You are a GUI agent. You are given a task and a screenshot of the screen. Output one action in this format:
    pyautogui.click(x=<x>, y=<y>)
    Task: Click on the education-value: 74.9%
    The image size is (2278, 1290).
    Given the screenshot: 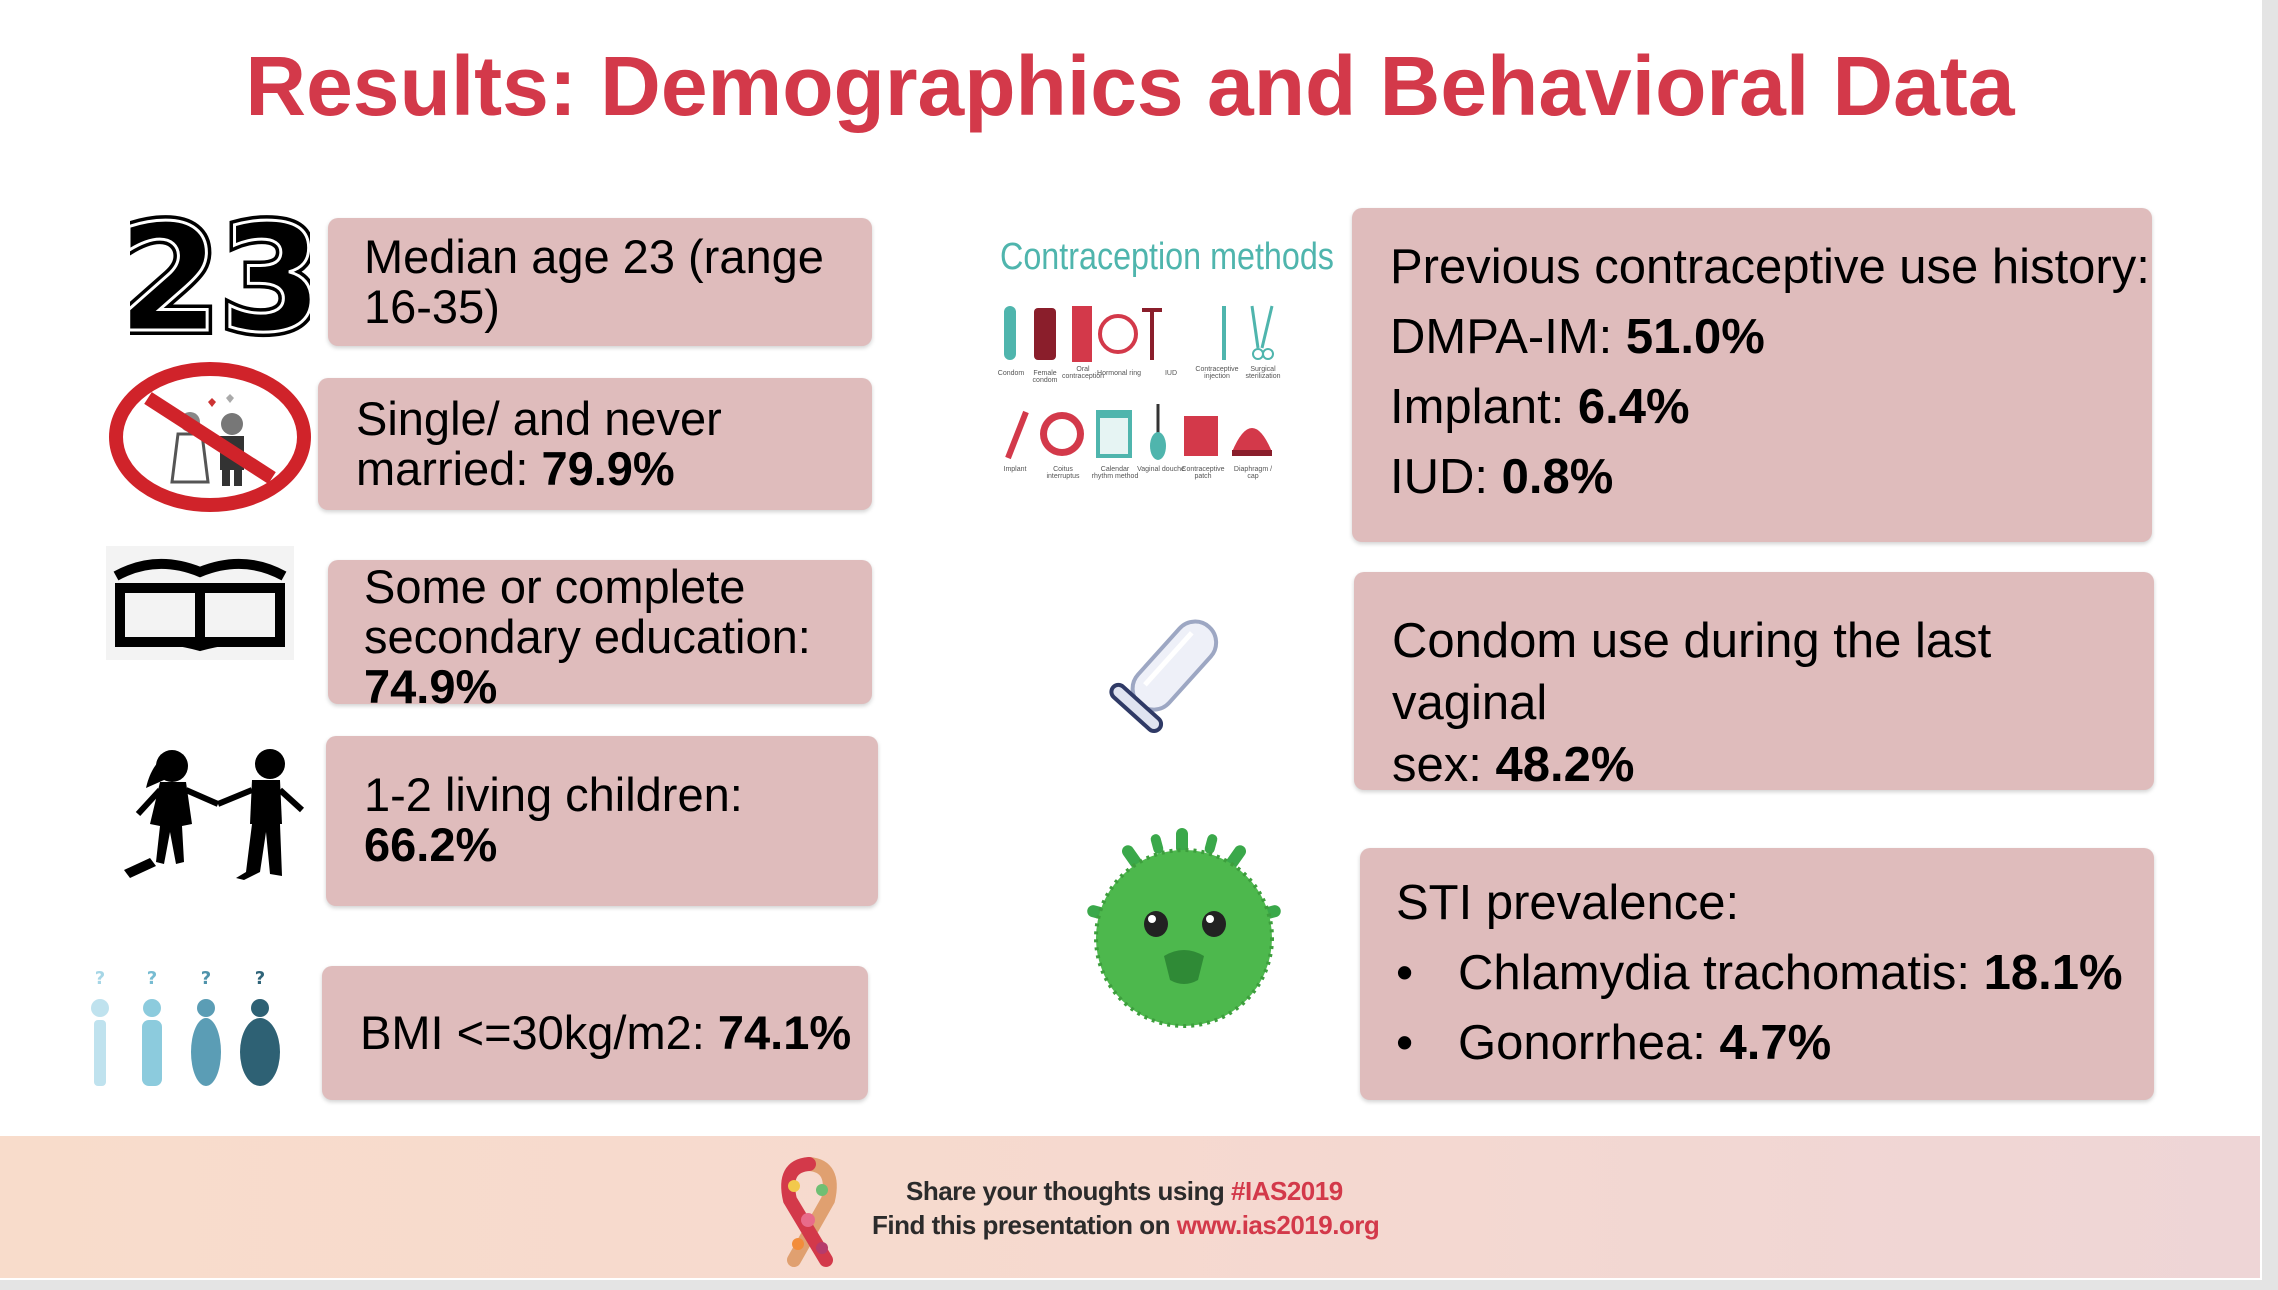 What is the action you would take?
    pyautogui.click(x=431, y=686)
    